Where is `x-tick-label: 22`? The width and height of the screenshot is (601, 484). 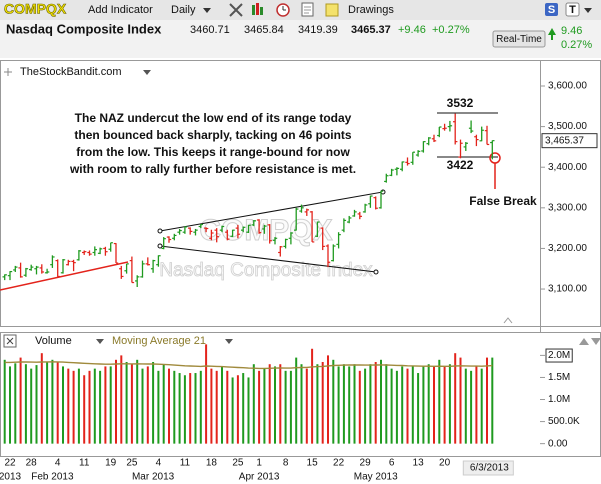
x-tick-label: 22 is located at coordinates (339, 463).